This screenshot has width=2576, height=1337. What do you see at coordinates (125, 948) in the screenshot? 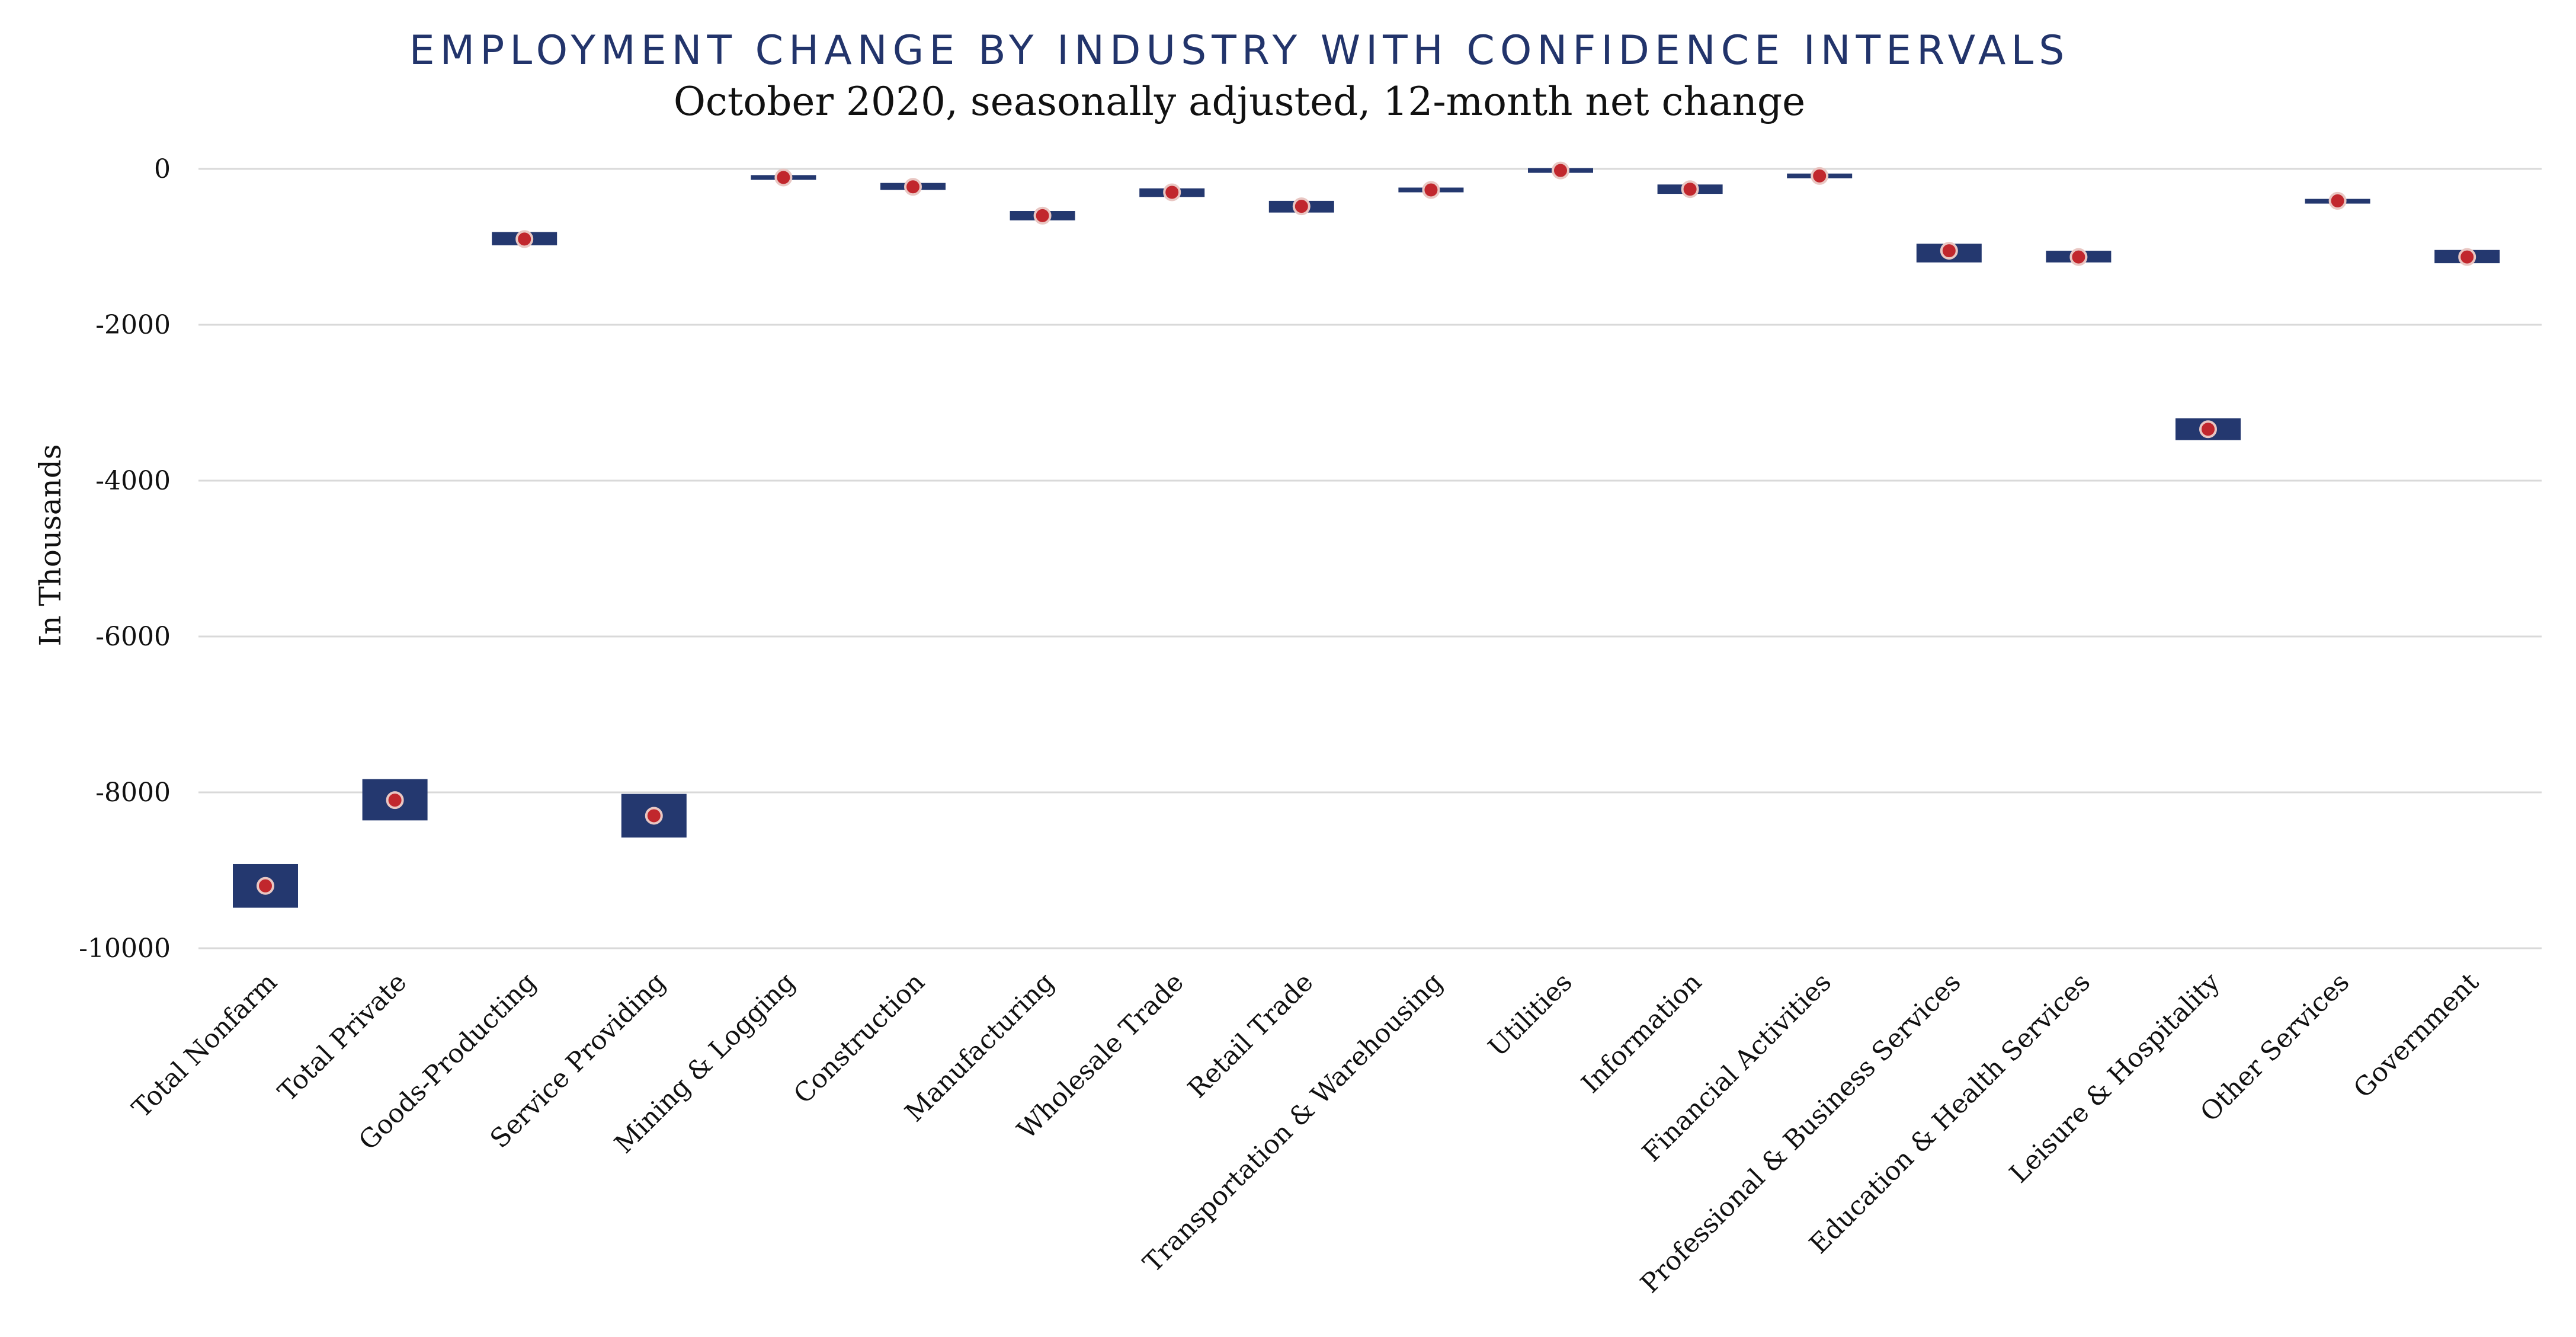
I see `y-tick-label: -10000` at bounding box center [125, 948].